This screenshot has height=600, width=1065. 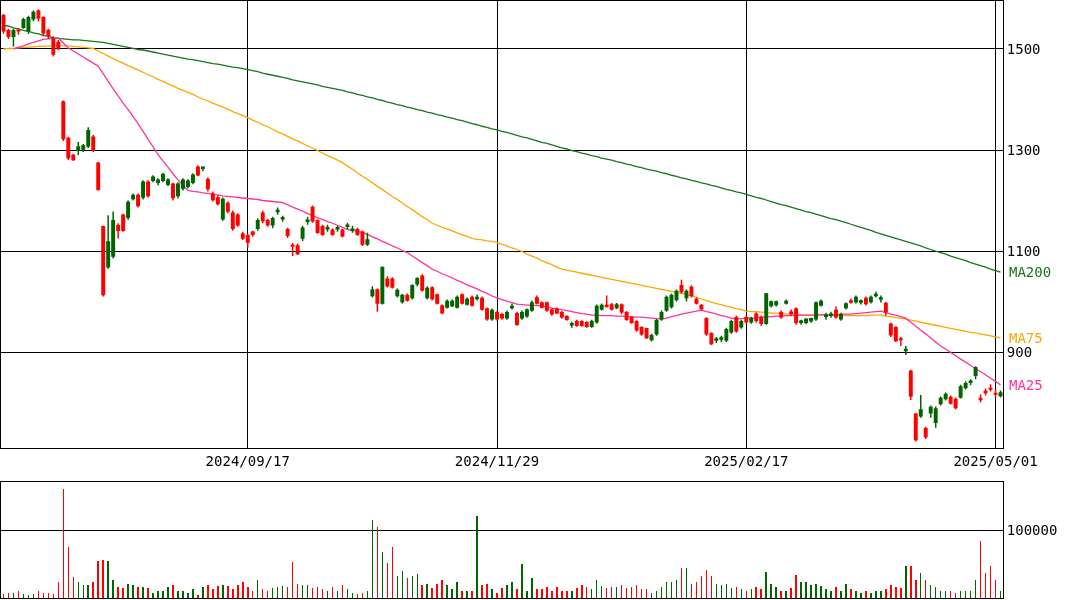 What do you see at coordinates (1023, 48) in the screenshot?
I see `y-tick-label: 1500` at bounding box center [1023, 48].